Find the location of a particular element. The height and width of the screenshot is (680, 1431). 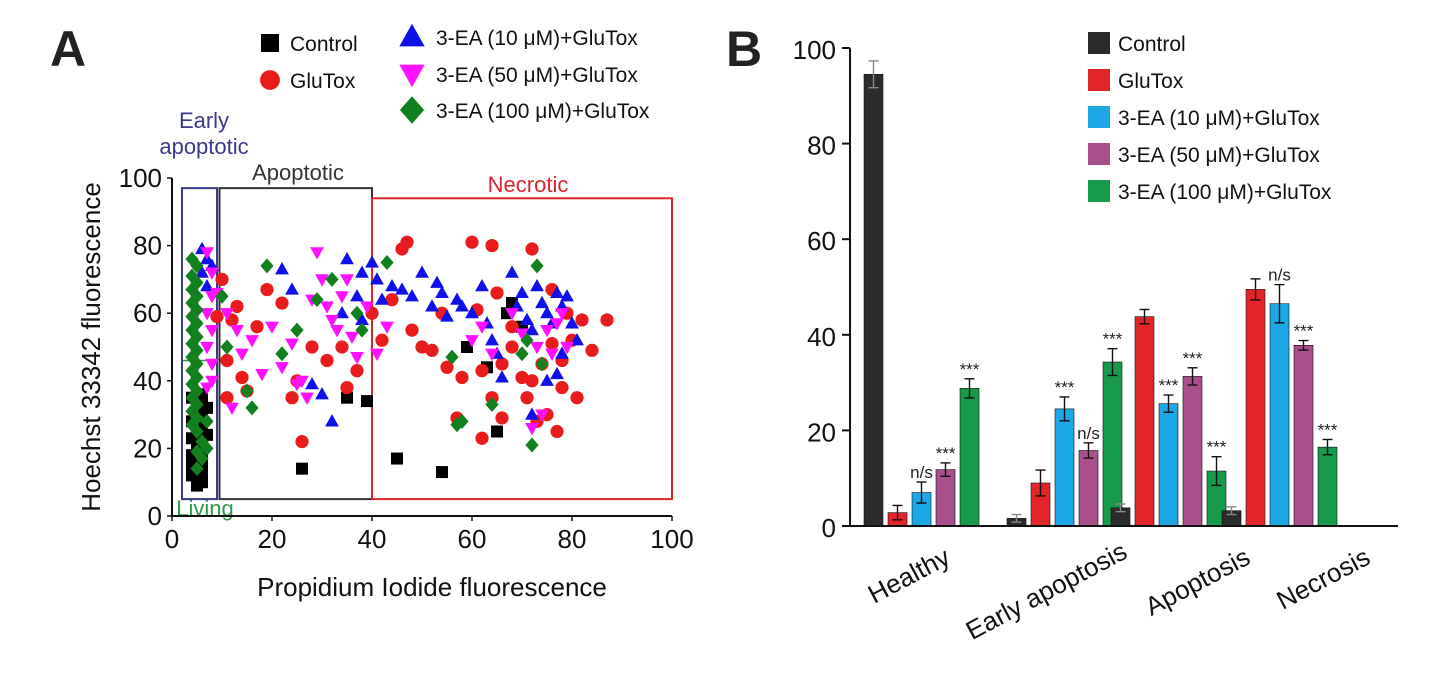

legend-marker-3-ea-10-m-glutox is located at coordinates (412, 35).